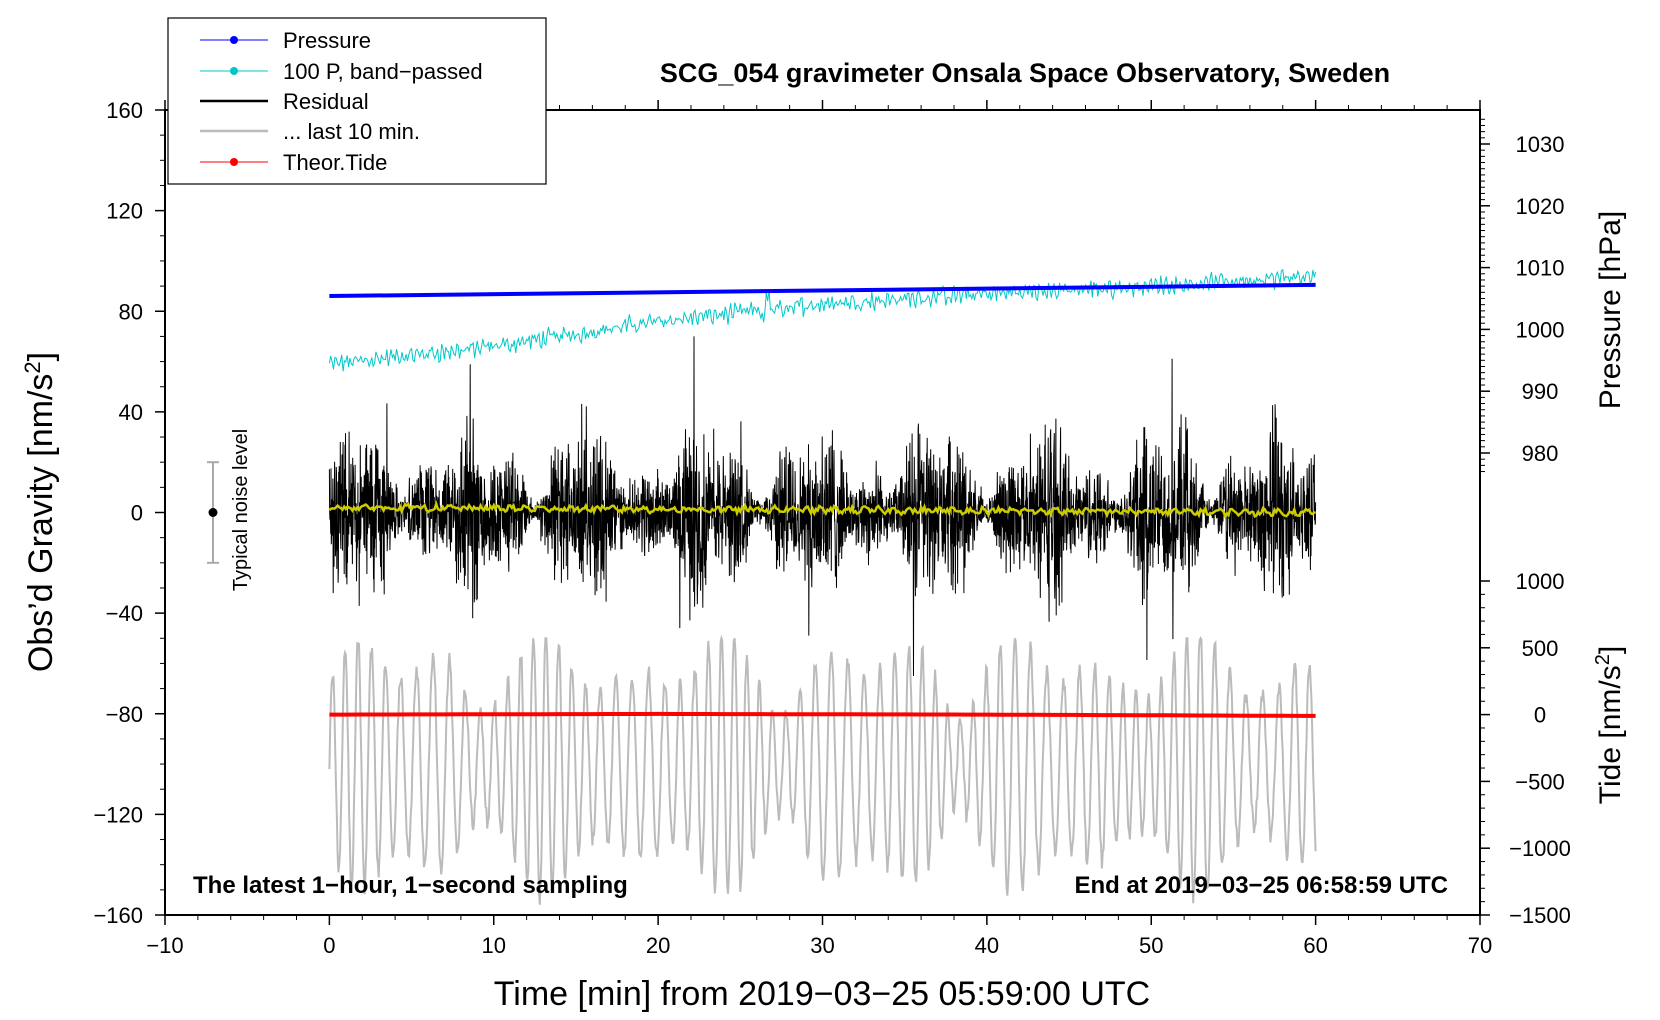 The image size is (1660, 1020). Describe the element at coordinates (1480, 945) in the screenshot. I see `x-tick-label: 70` at that location.